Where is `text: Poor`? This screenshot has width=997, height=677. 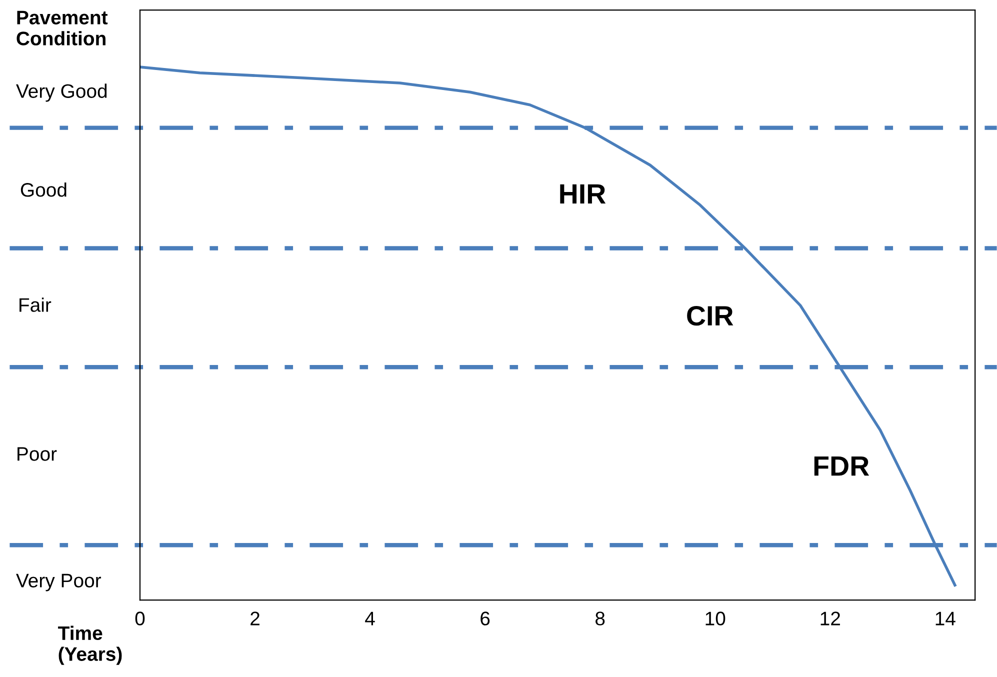 text: Poor is located at coordinates (37, 454).